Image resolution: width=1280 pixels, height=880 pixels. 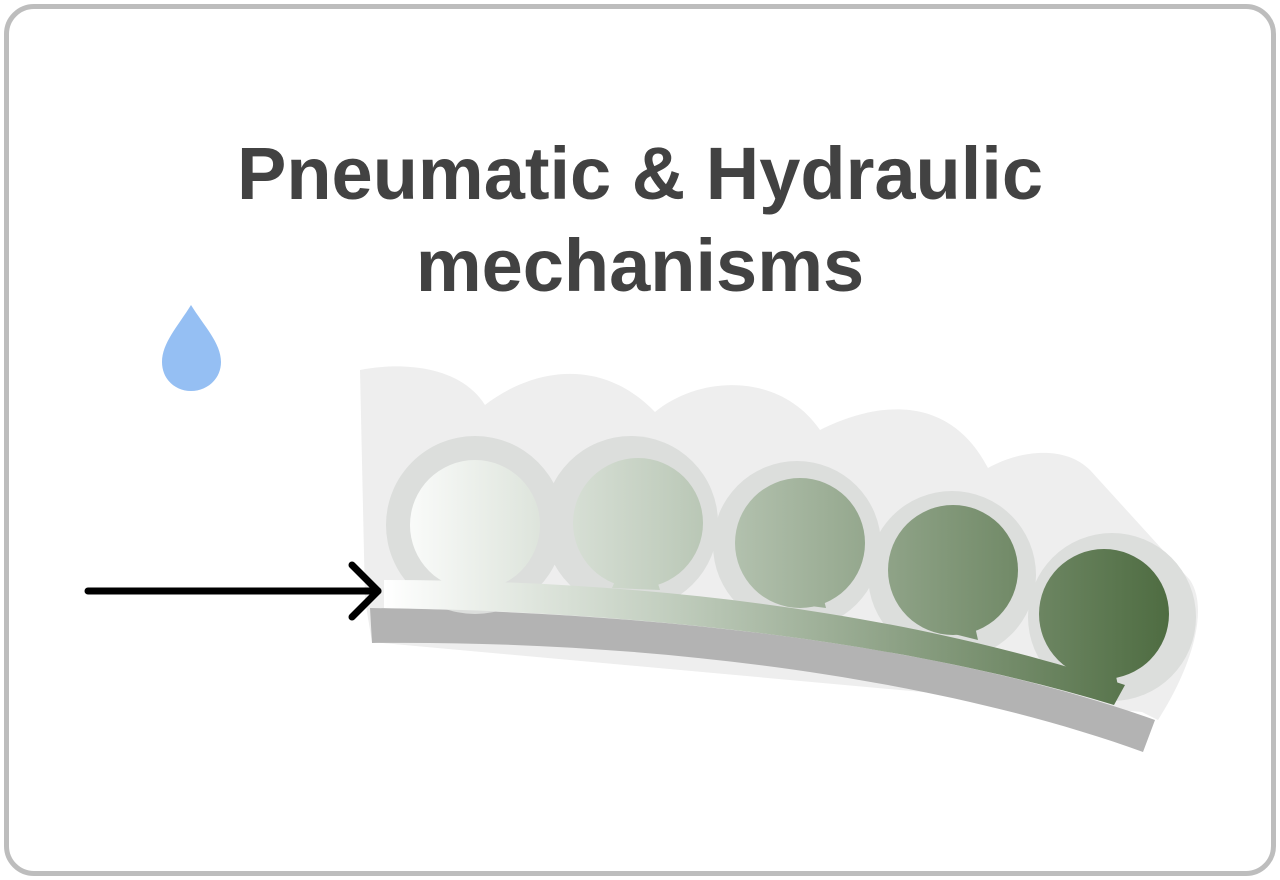 What do you see at coordinates (754, 642) in the screenshot?
I see `actuator-spine` at bounding box center [754, 642].